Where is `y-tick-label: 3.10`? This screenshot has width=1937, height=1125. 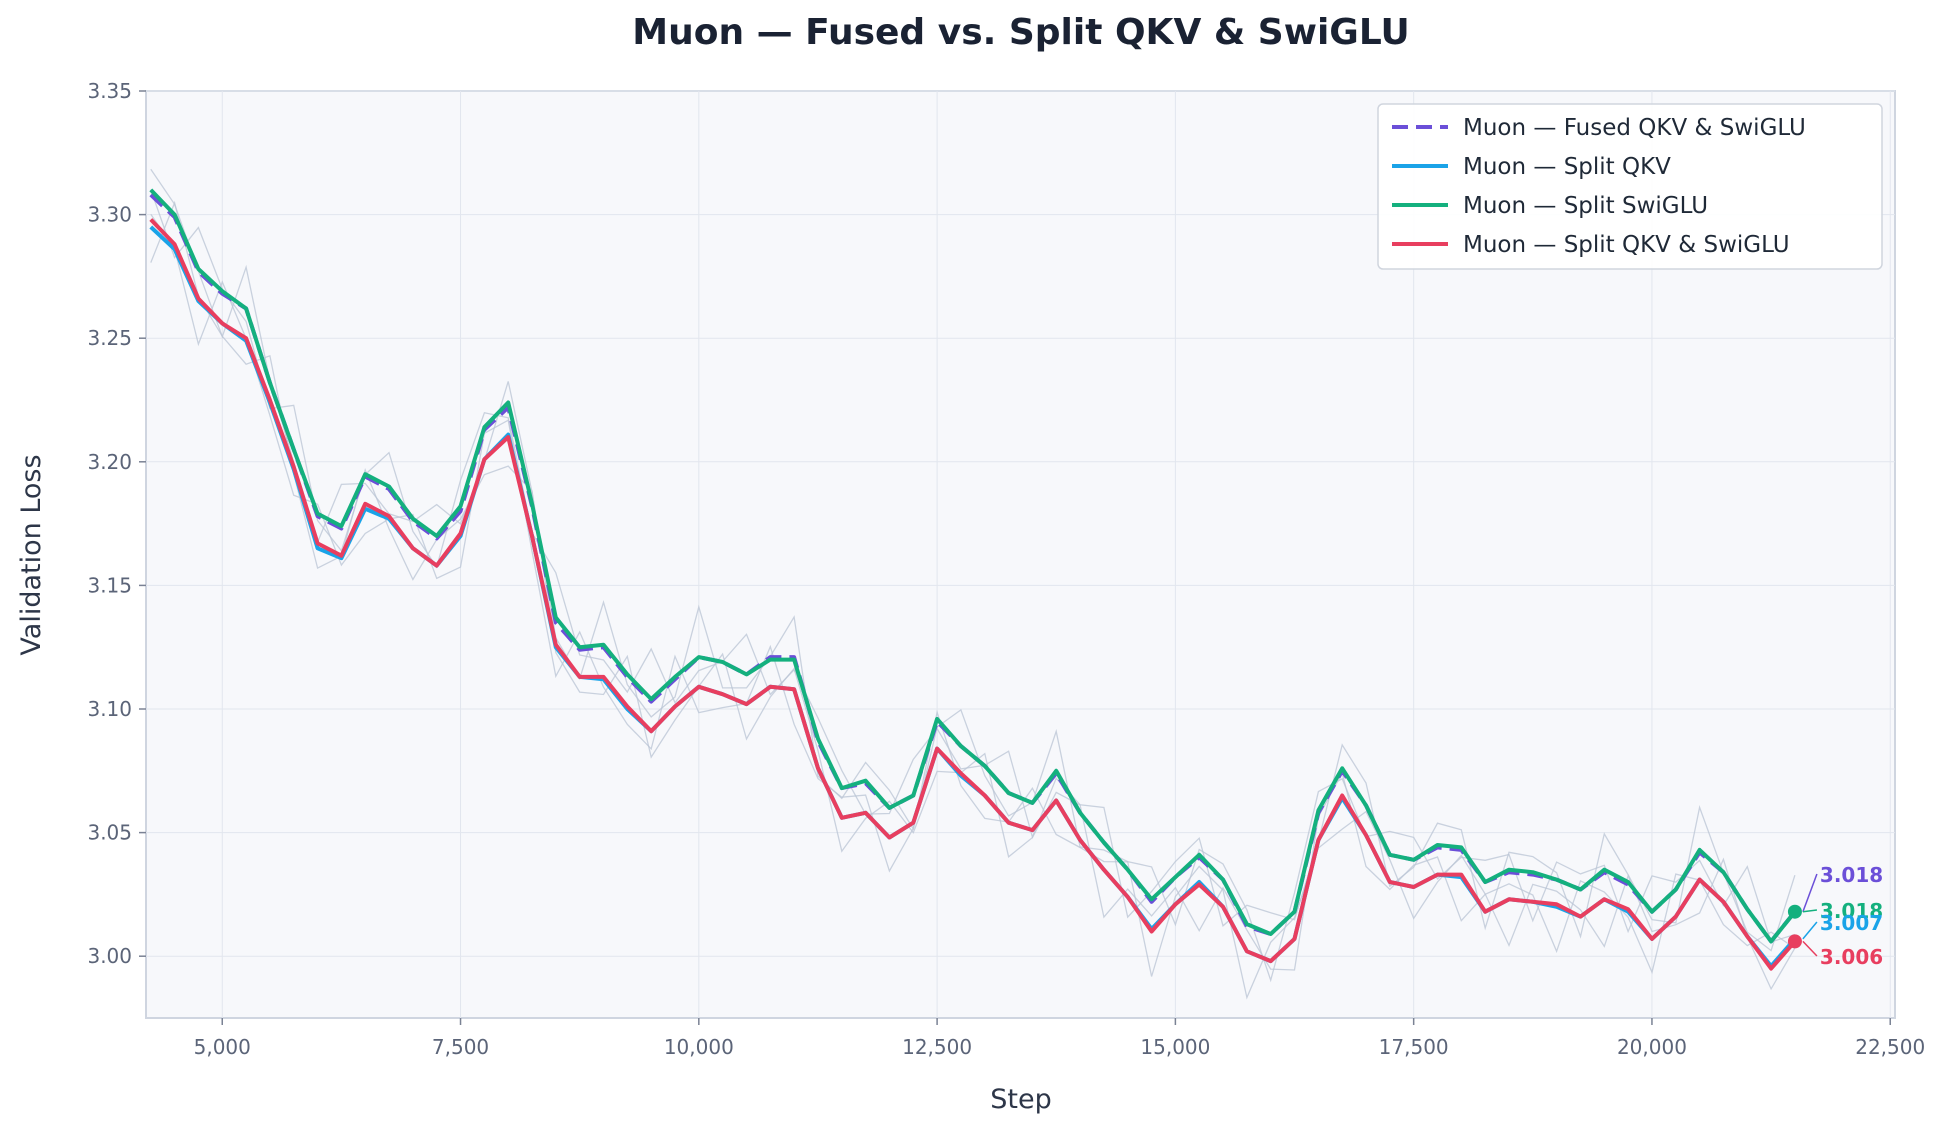
y-tick-label: 3.10 is located at coordinates (109, 709).